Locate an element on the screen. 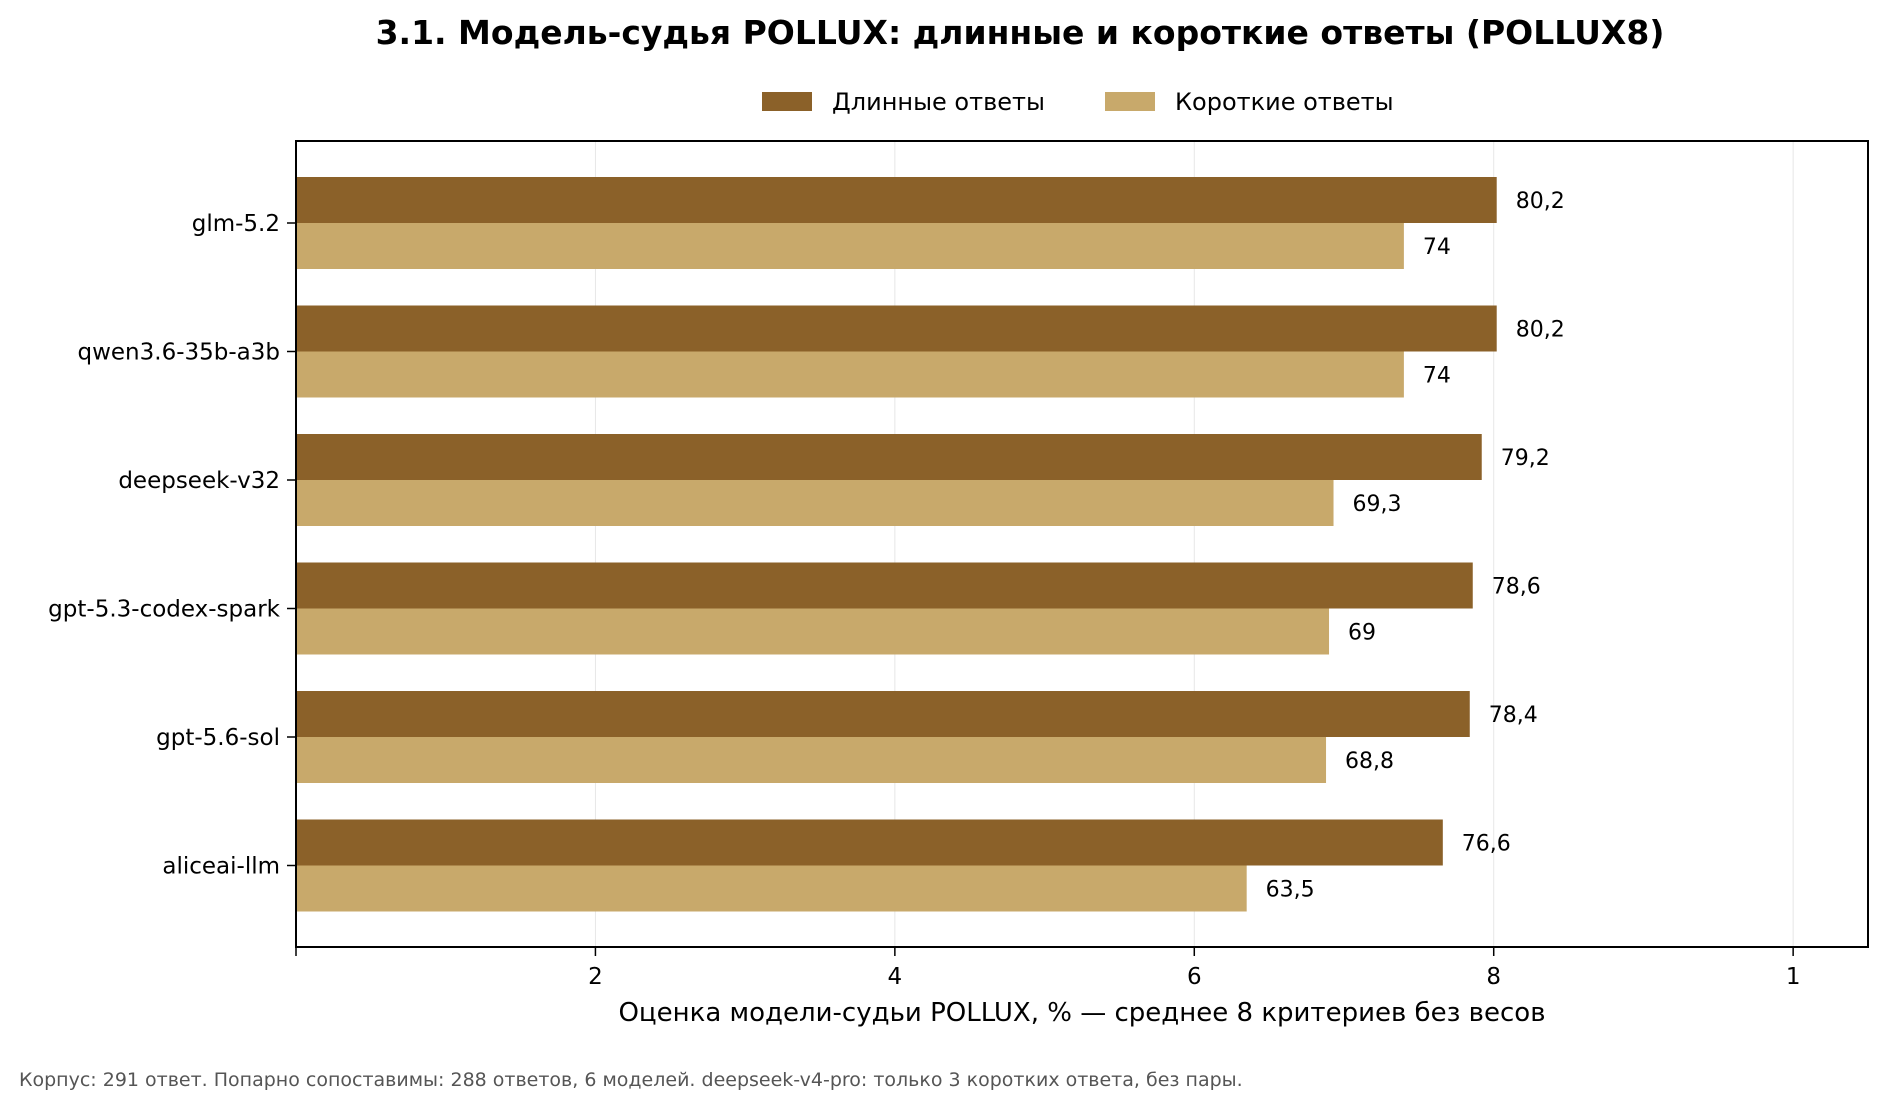 This screenshot has height=1106, width=1880. x-tick-label: 6 is located at coordinates (1194, 977).